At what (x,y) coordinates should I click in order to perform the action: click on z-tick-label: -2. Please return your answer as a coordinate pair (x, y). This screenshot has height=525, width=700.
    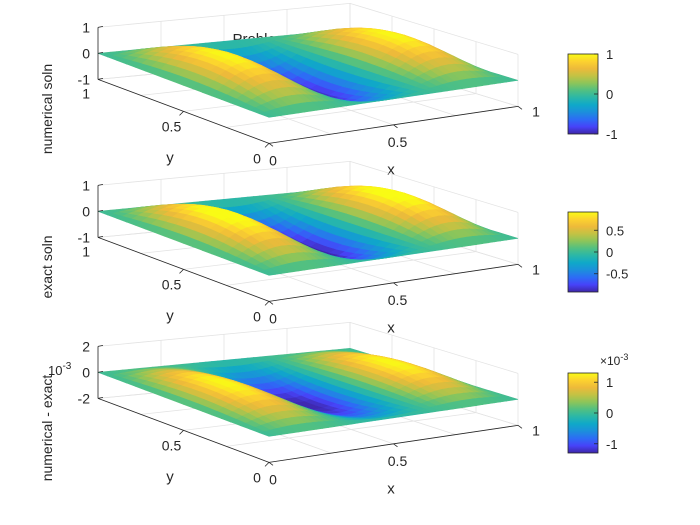
    Looking at the image, I should click on (84, 398).